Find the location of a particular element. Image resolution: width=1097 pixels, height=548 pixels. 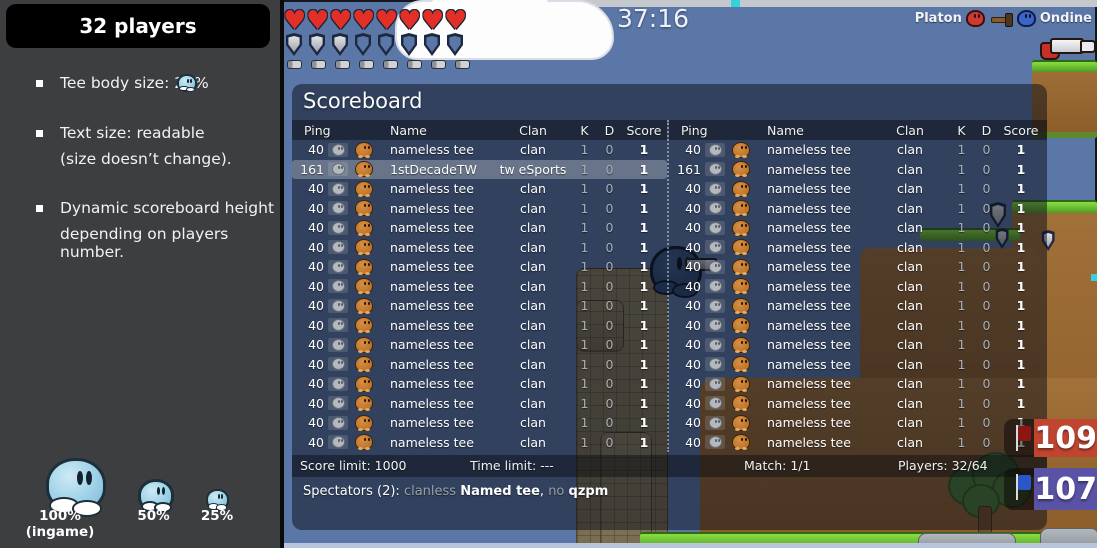

spectator-name: qzpm is located at coordinates (588, 491).